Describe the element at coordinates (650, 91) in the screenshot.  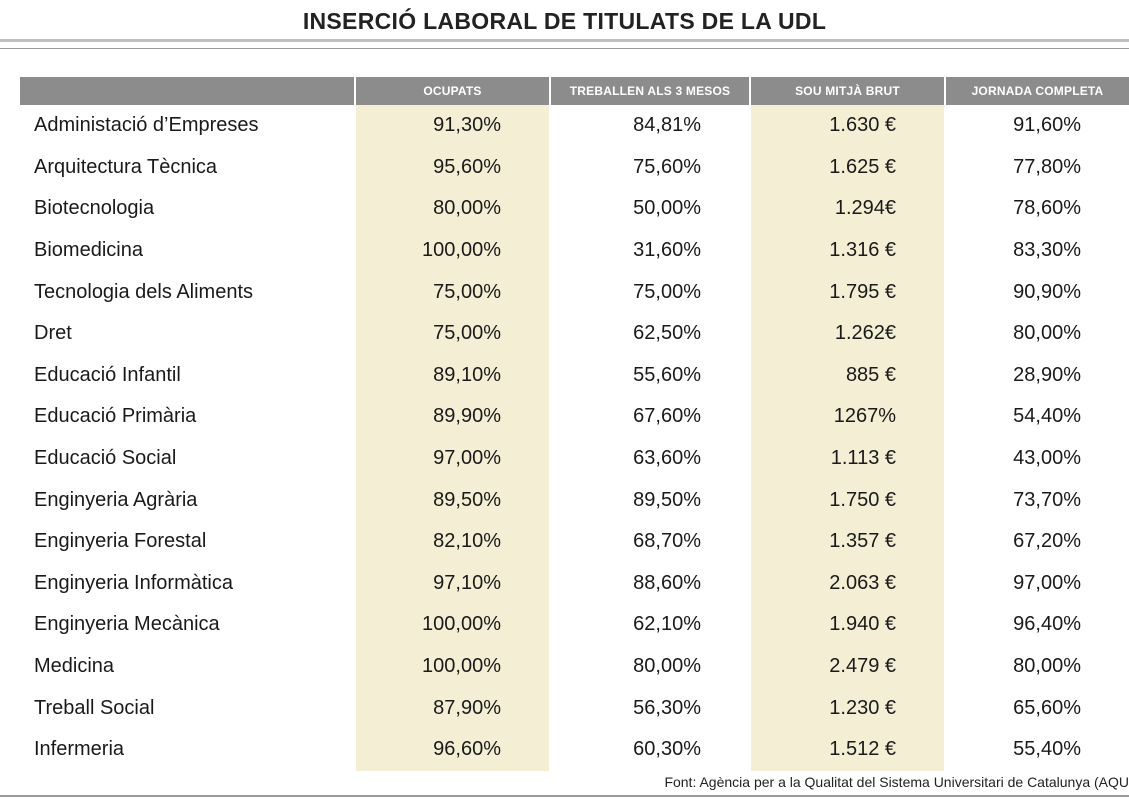
I see `header-cell: TREBALLEN ALS 3 MESOS` at that location.